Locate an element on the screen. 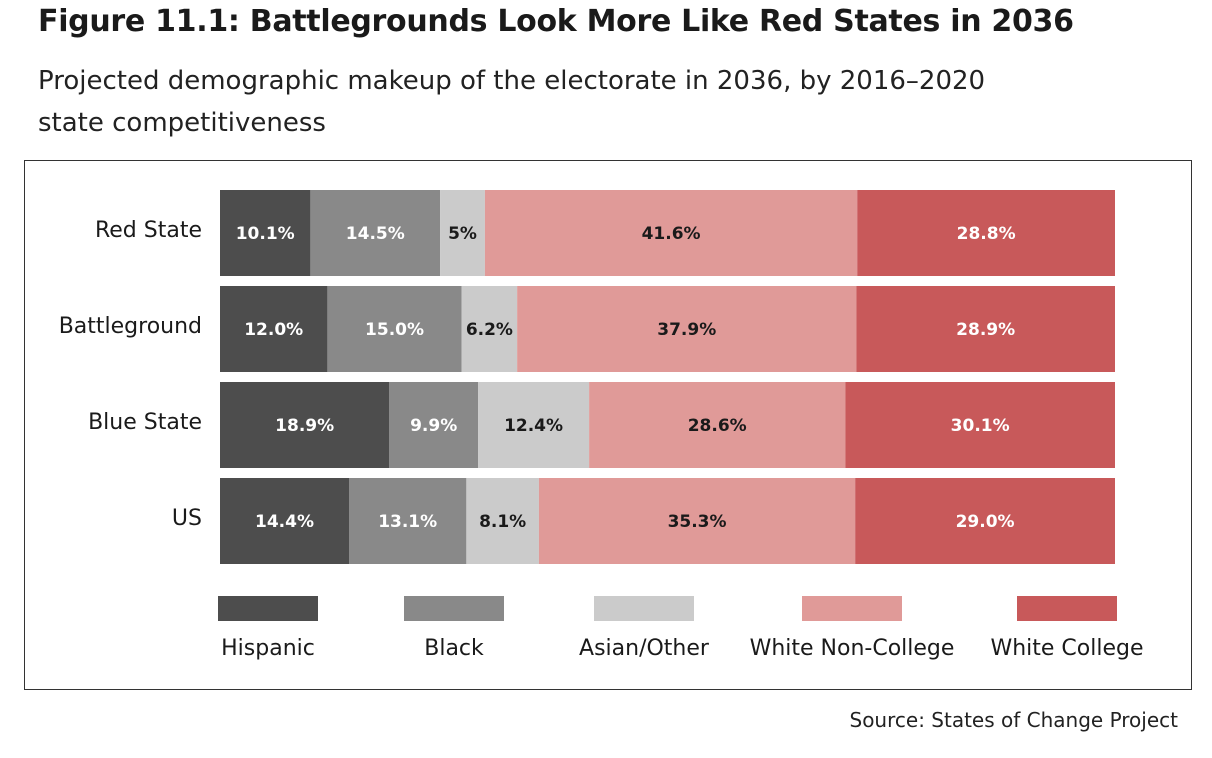 The width and height of the screenshot is (1212, 758). bar-segment-us-white-college is located at coordinates (985, 521).